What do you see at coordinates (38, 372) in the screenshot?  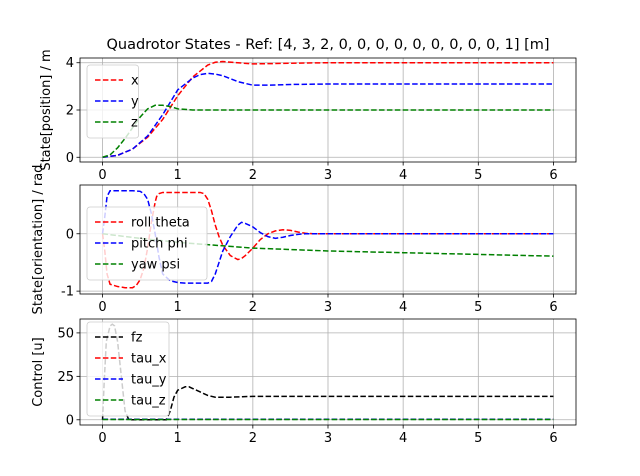 I see `y-axis-label: Control [u]` at bounding box center [38, 372].